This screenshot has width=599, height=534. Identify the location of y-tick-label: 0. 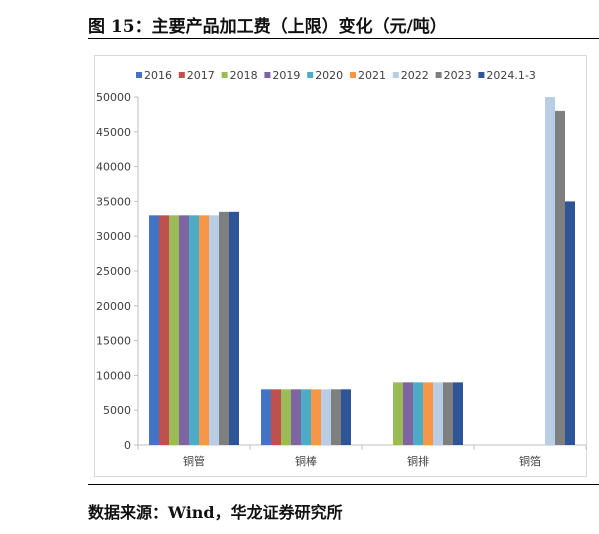
(127, 445).